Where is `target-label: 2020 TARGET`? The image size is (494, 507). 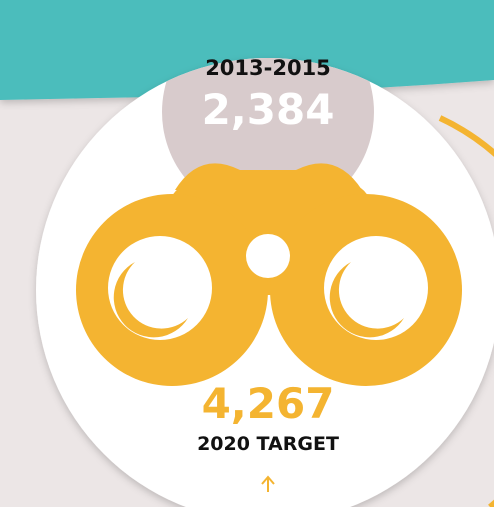
target-label: 2020 TARGET is located at coordinates (268, 444).